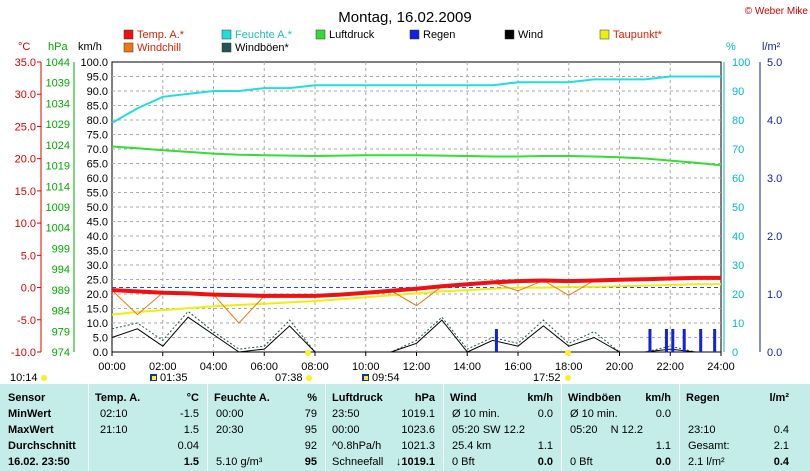 This screenshot has height=471, width=810. Describe the element at coordinates (23, 353) in the screenshot. I see `temp-axis-tick: -10.0` at that location.